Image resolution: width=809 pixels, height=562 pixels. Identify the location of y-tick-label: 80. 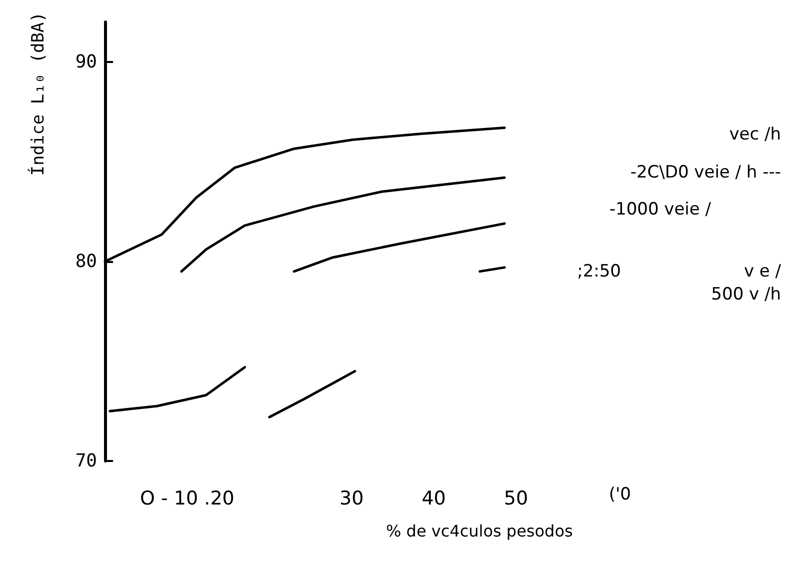
(86, 261).